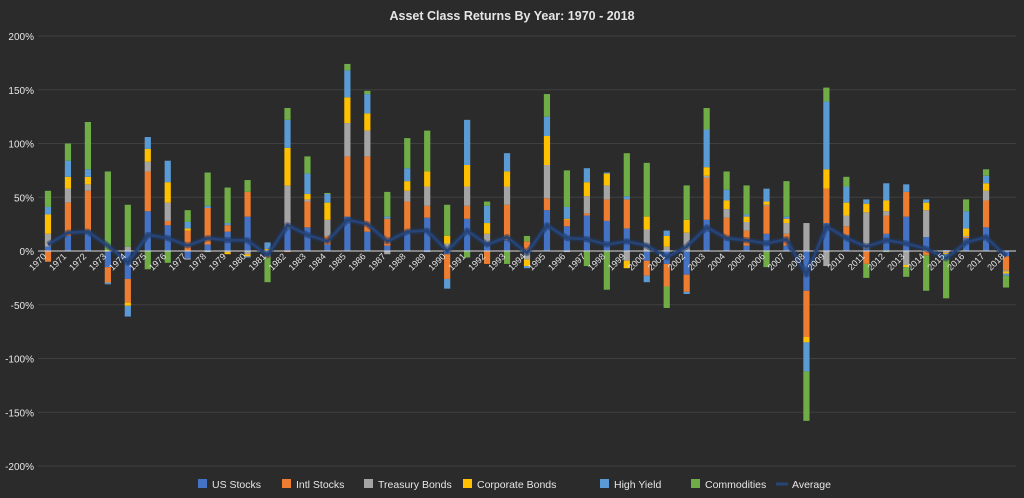 The width and height of the screenshot is (1024, 498). Describe the element at coordinates (527, 263) in the screenshot. I see `bar-corporate-bonds-1994` at that location.